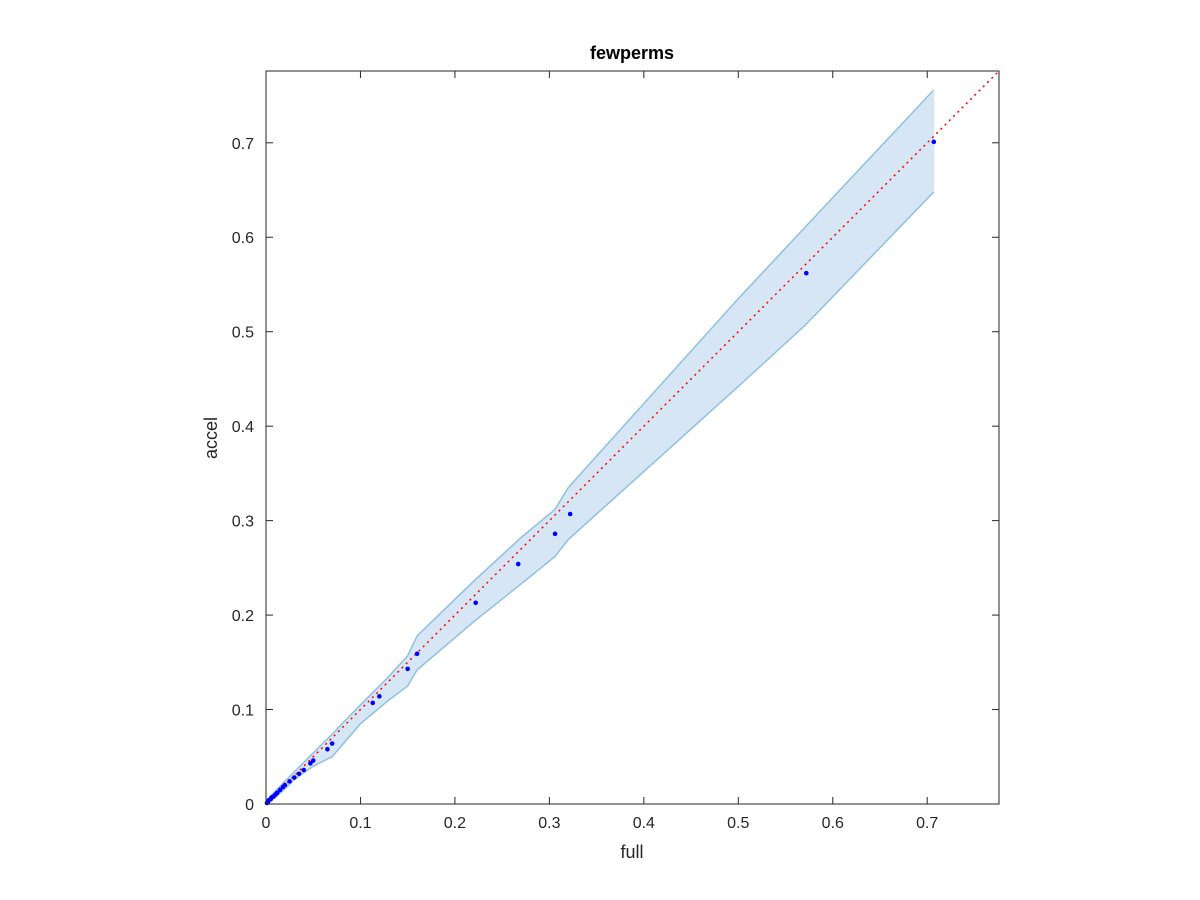 The image size is (1200, 900). Describe the element at coordinates (243, 711) in the screenshot. I see `y-tick-label: 0.1` at that location.